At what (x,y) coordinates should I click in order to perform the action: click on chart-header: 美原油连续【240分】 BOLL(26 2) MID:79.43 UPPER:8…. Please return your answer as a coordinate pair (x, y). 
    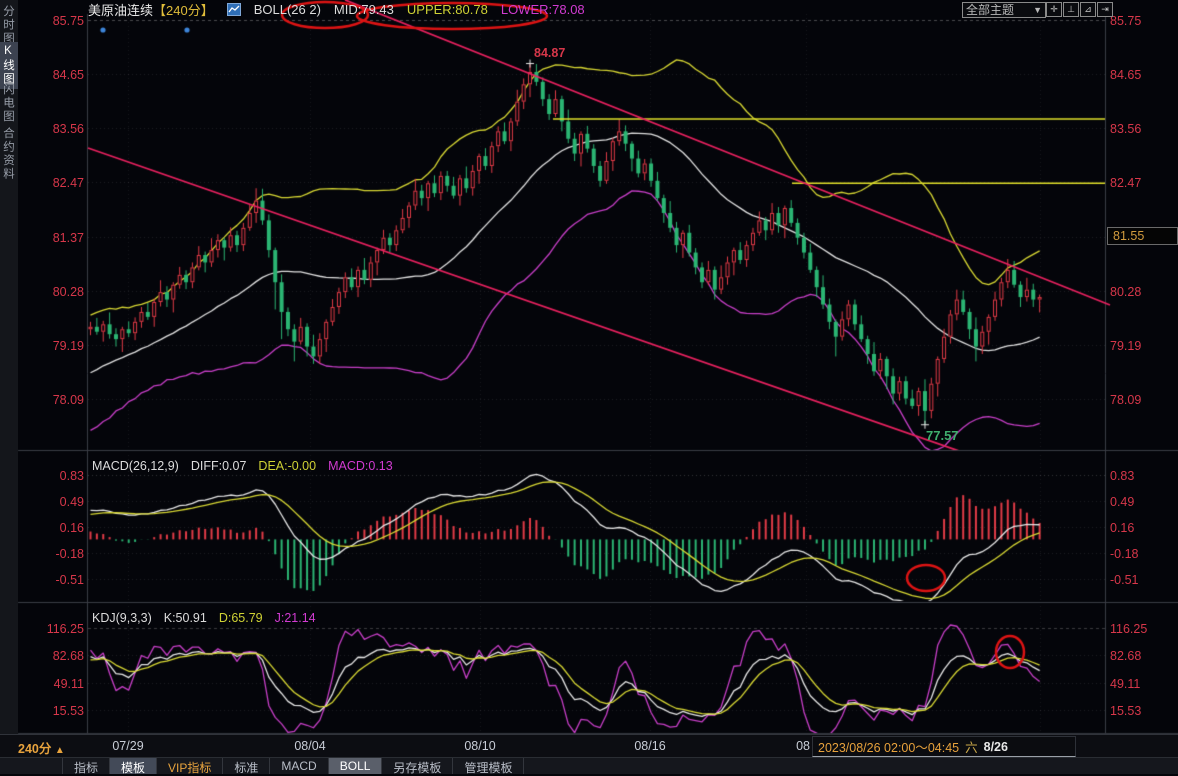
    Looking at the image, I should click on (336, 9).